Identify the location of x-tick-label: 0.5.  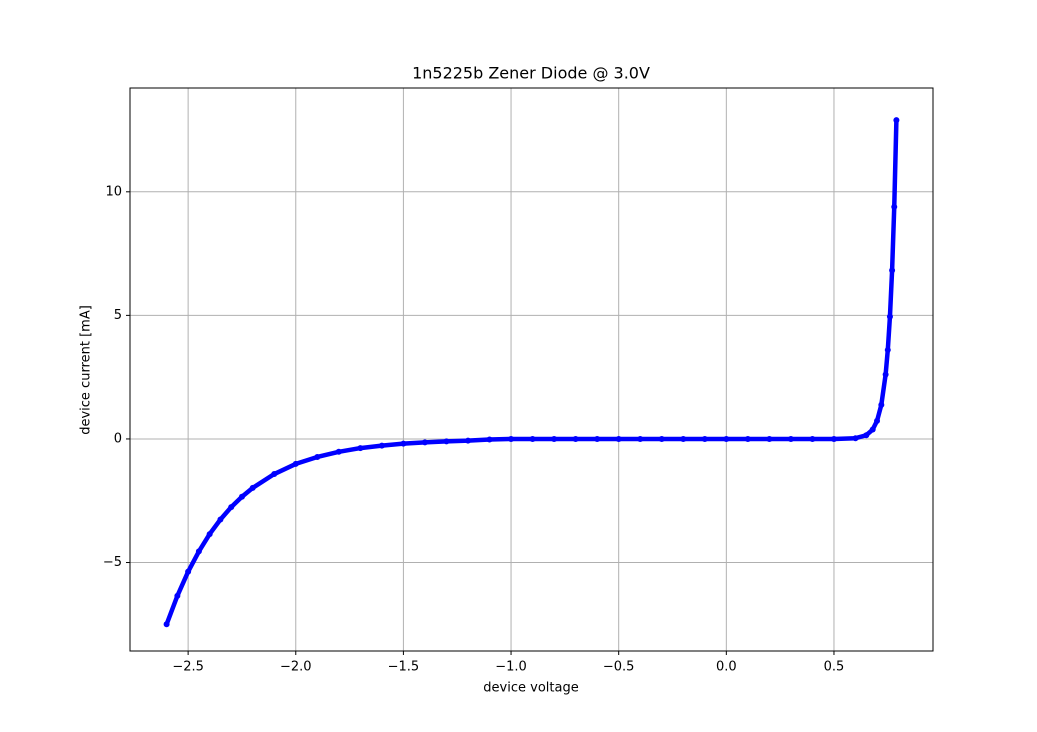
(834, 667).